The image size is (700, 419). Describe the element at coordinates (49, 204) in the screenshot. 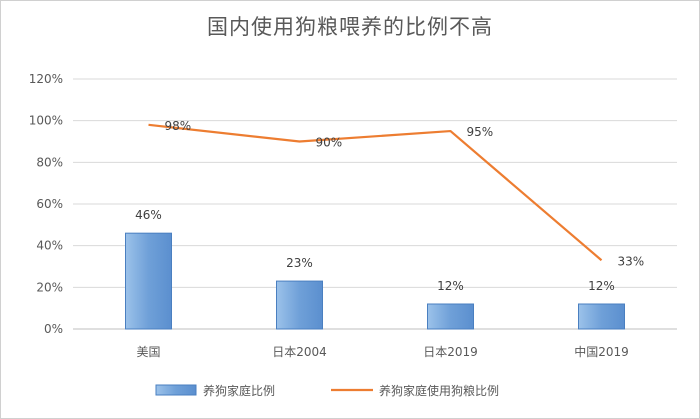

I see `y-tick-label: 60%` at that location.